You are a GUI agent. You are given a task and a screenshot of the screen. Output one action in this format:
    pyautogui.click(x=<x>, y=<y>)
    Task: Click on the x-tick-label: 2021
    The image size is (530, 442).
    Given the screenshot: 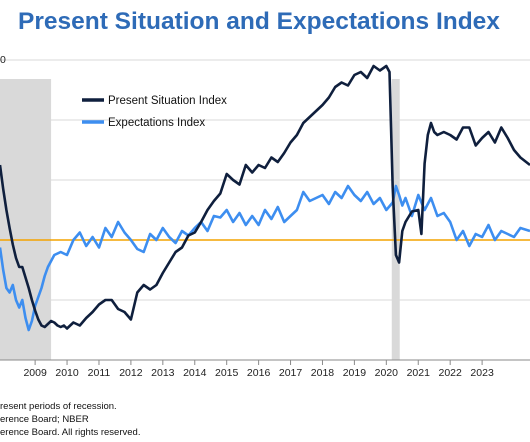 What is the action you would take?
    pyautogui.click(x=419, y=373)
    